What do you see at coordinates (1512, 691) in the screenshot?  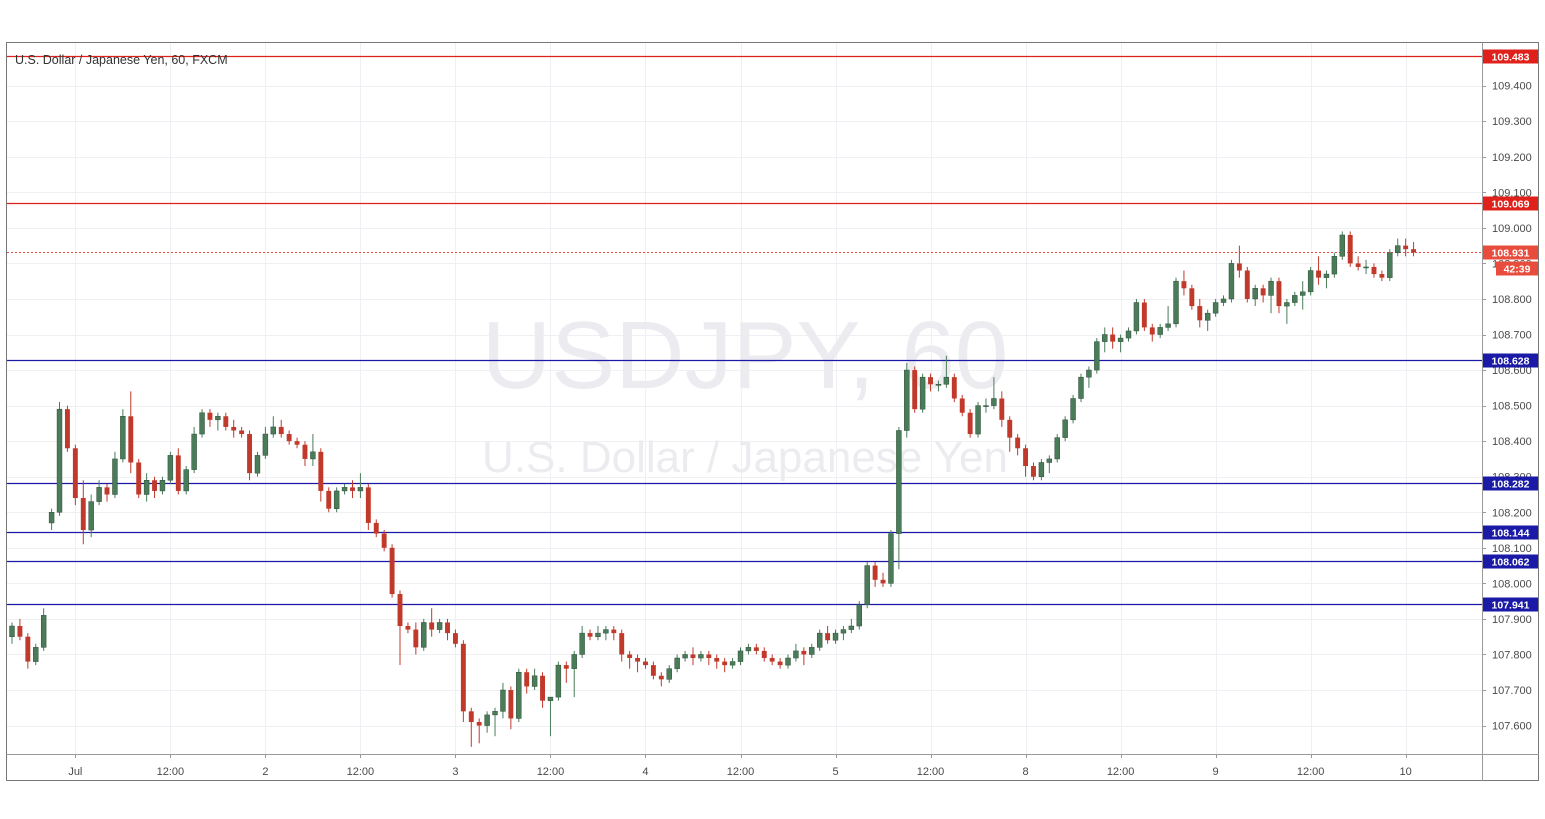 I see `price-tick-label: 107.700` at bounding box center [1512, 691].